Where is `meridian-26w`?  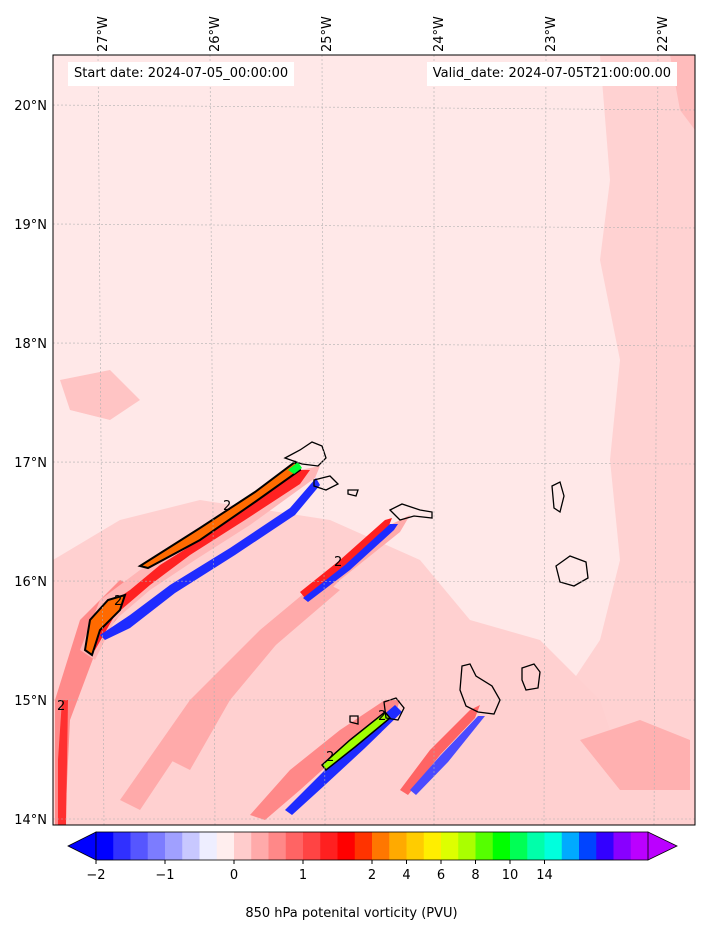
meridian-26w is located at coordinates (212, 440).